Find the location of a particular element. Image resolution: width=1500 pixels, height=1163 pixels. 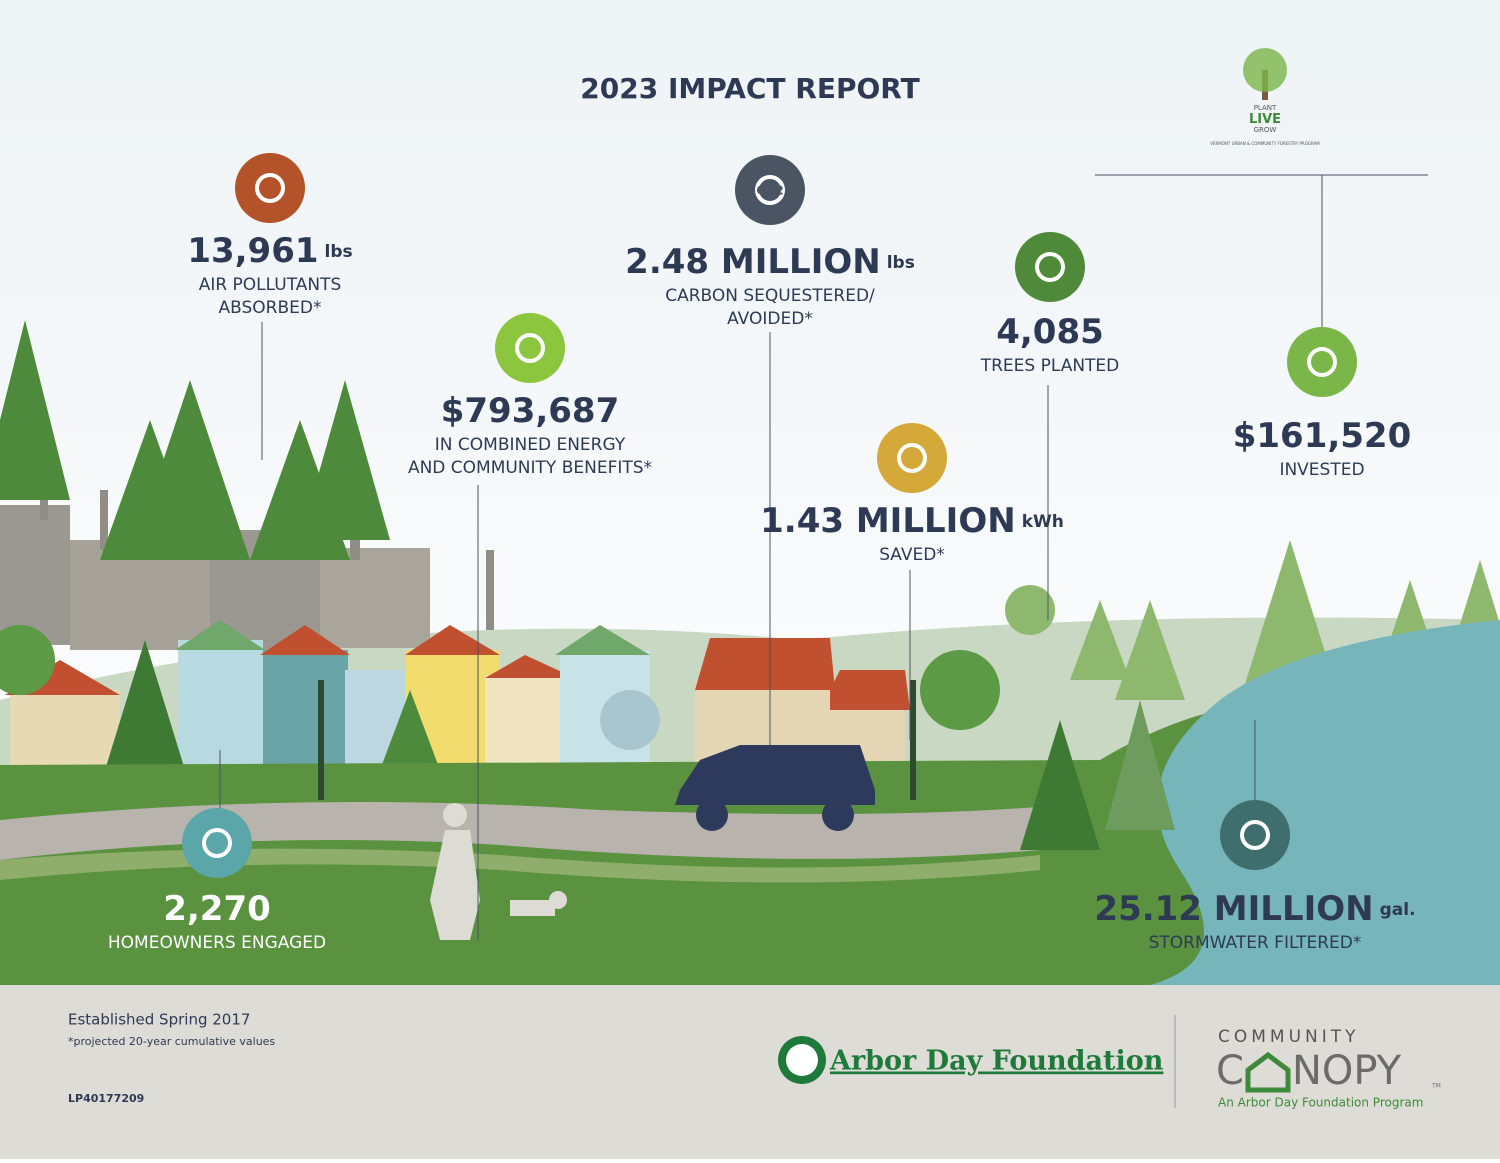

stat-number: $161,520 is located at coordinates (1322, 436).